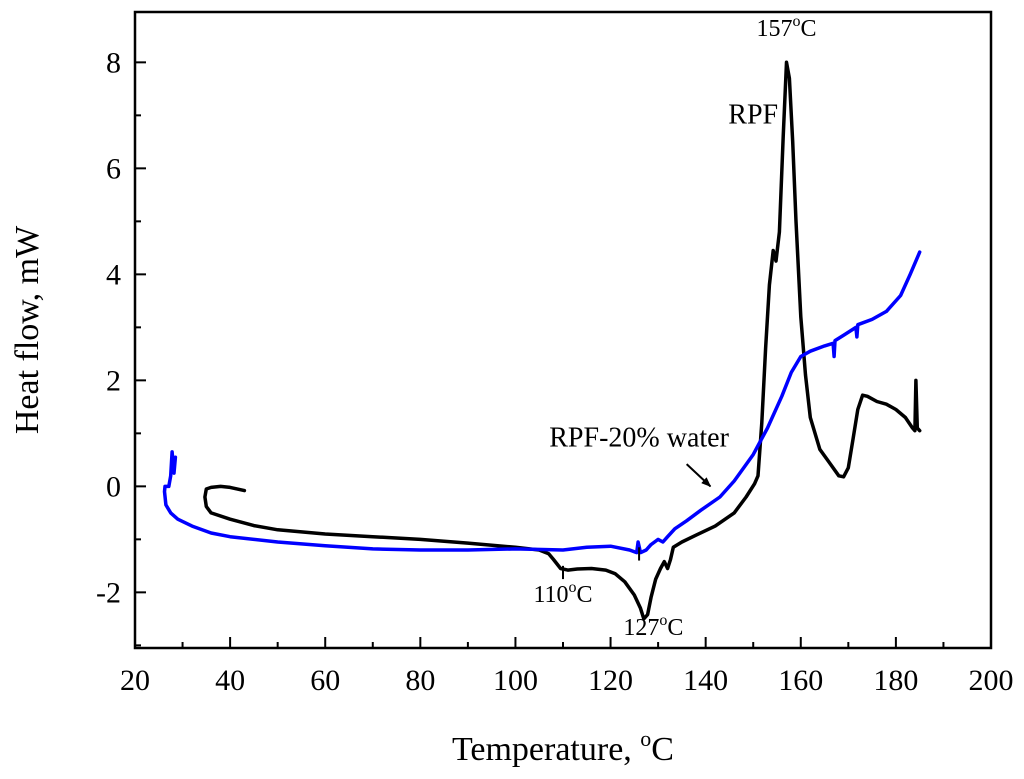  I want to click on y-axis-title: Heat flow, mW, so click(27, 329).